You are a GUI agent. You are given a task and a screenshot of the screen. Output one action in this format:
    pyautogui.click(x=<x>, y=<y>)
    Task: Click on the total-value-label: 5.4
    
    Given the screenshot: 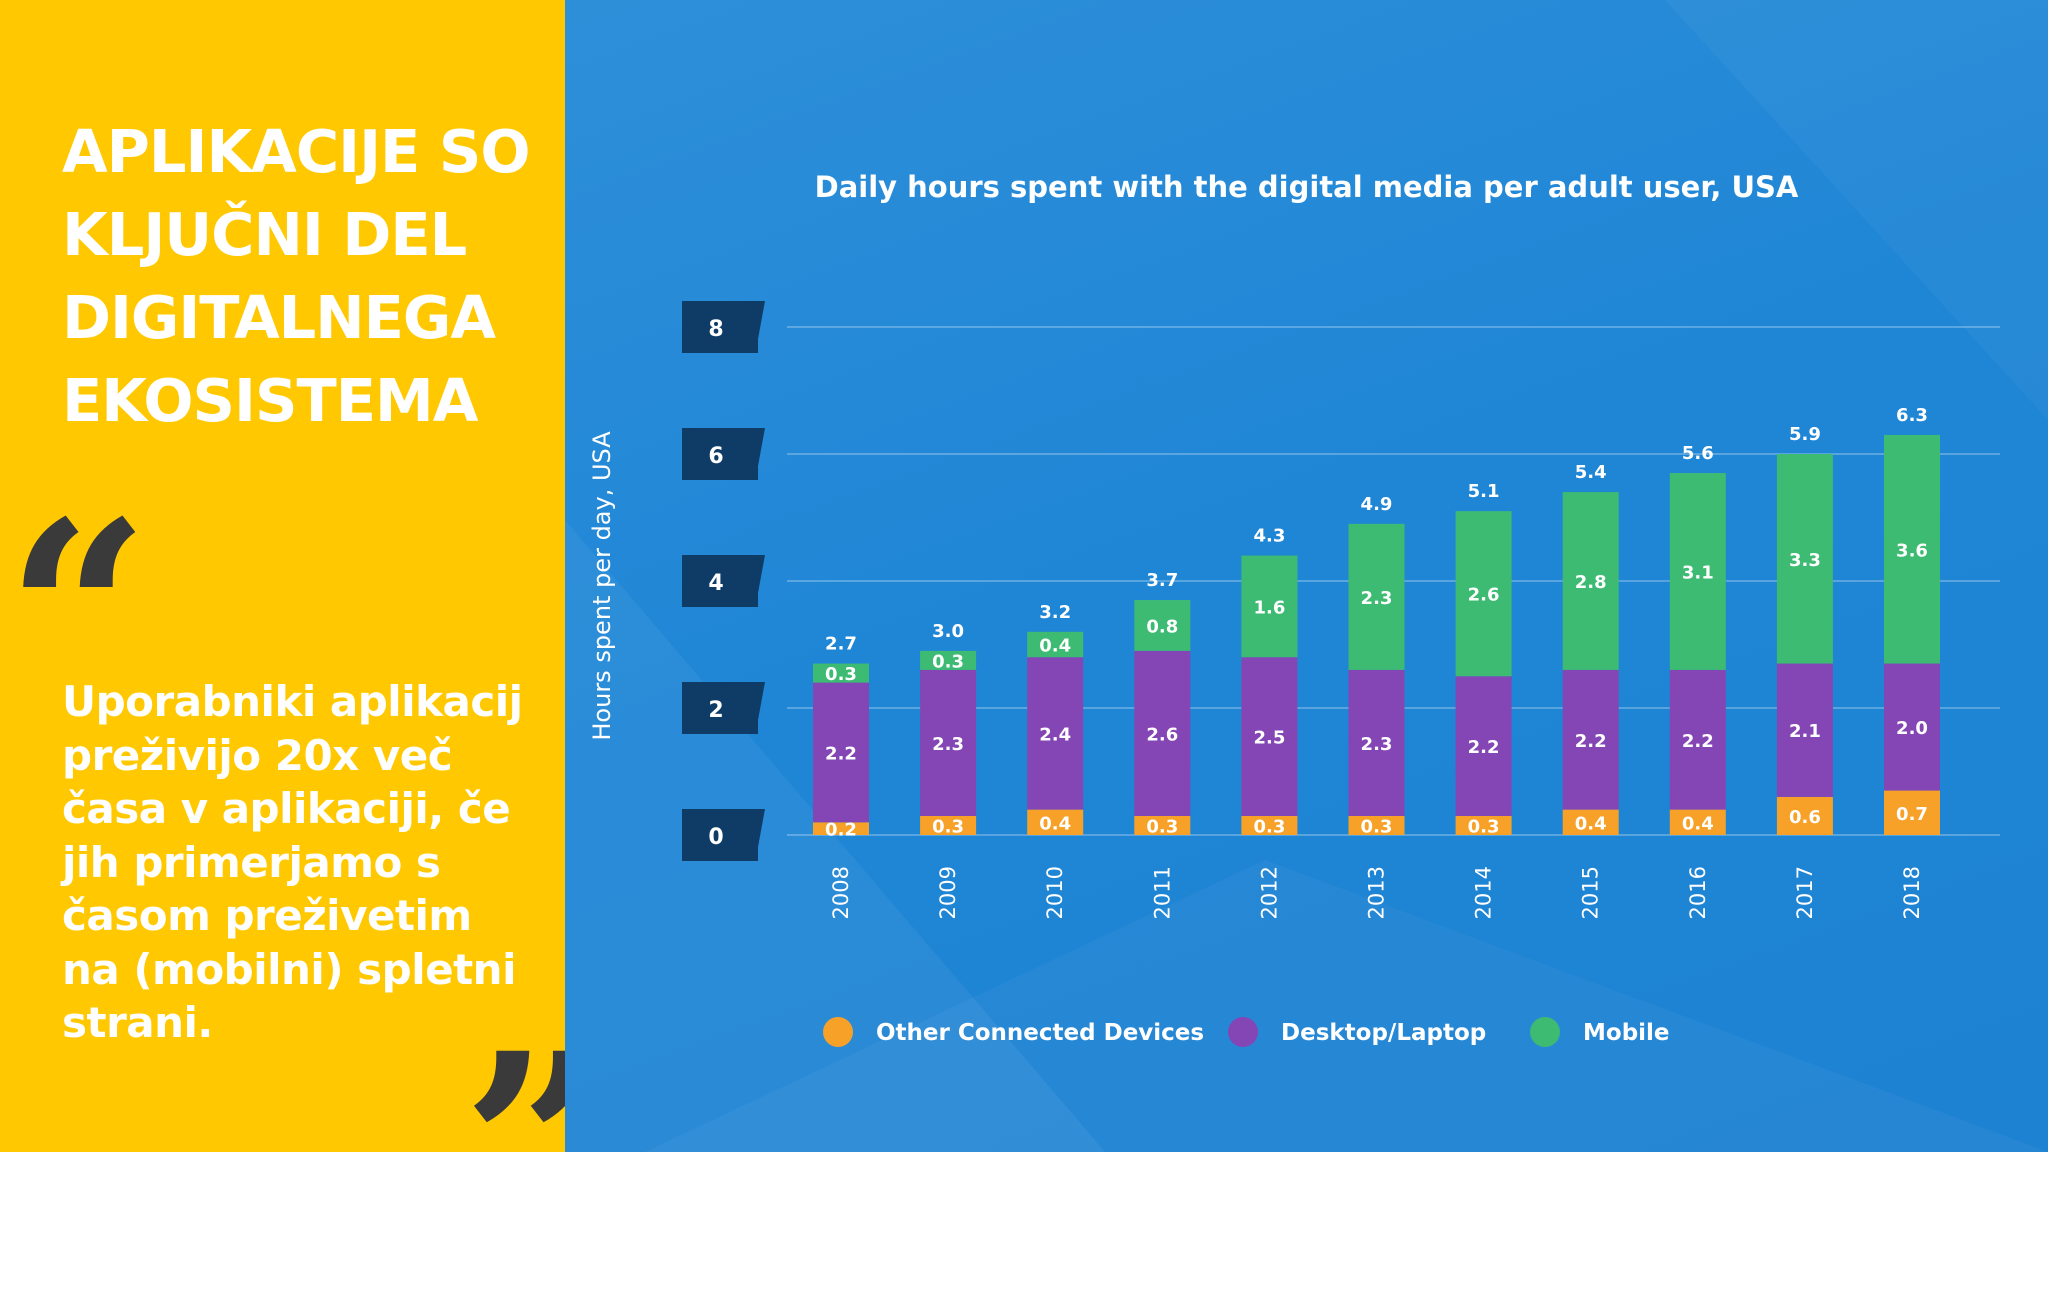 What is the action you would take?
    pyautogui.click(x=1591, y=472)
    